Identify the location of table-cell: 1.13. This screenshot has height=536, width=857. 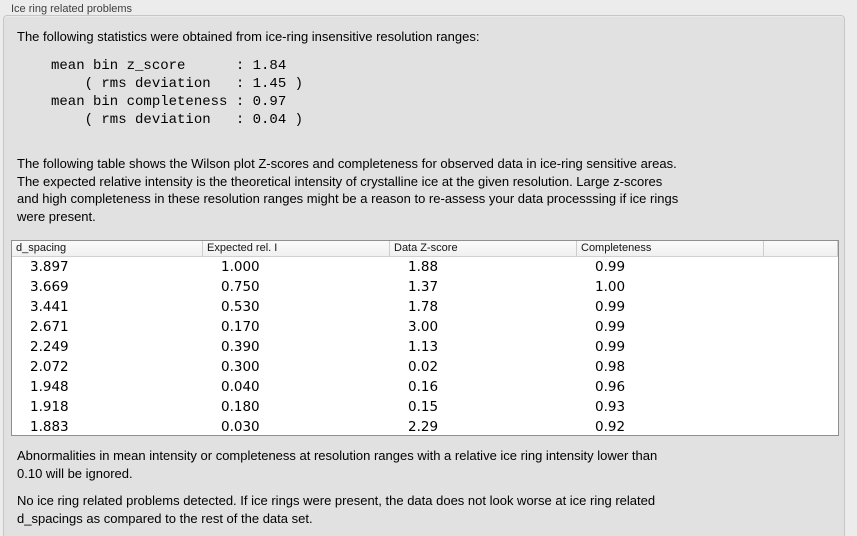
(423, 347).